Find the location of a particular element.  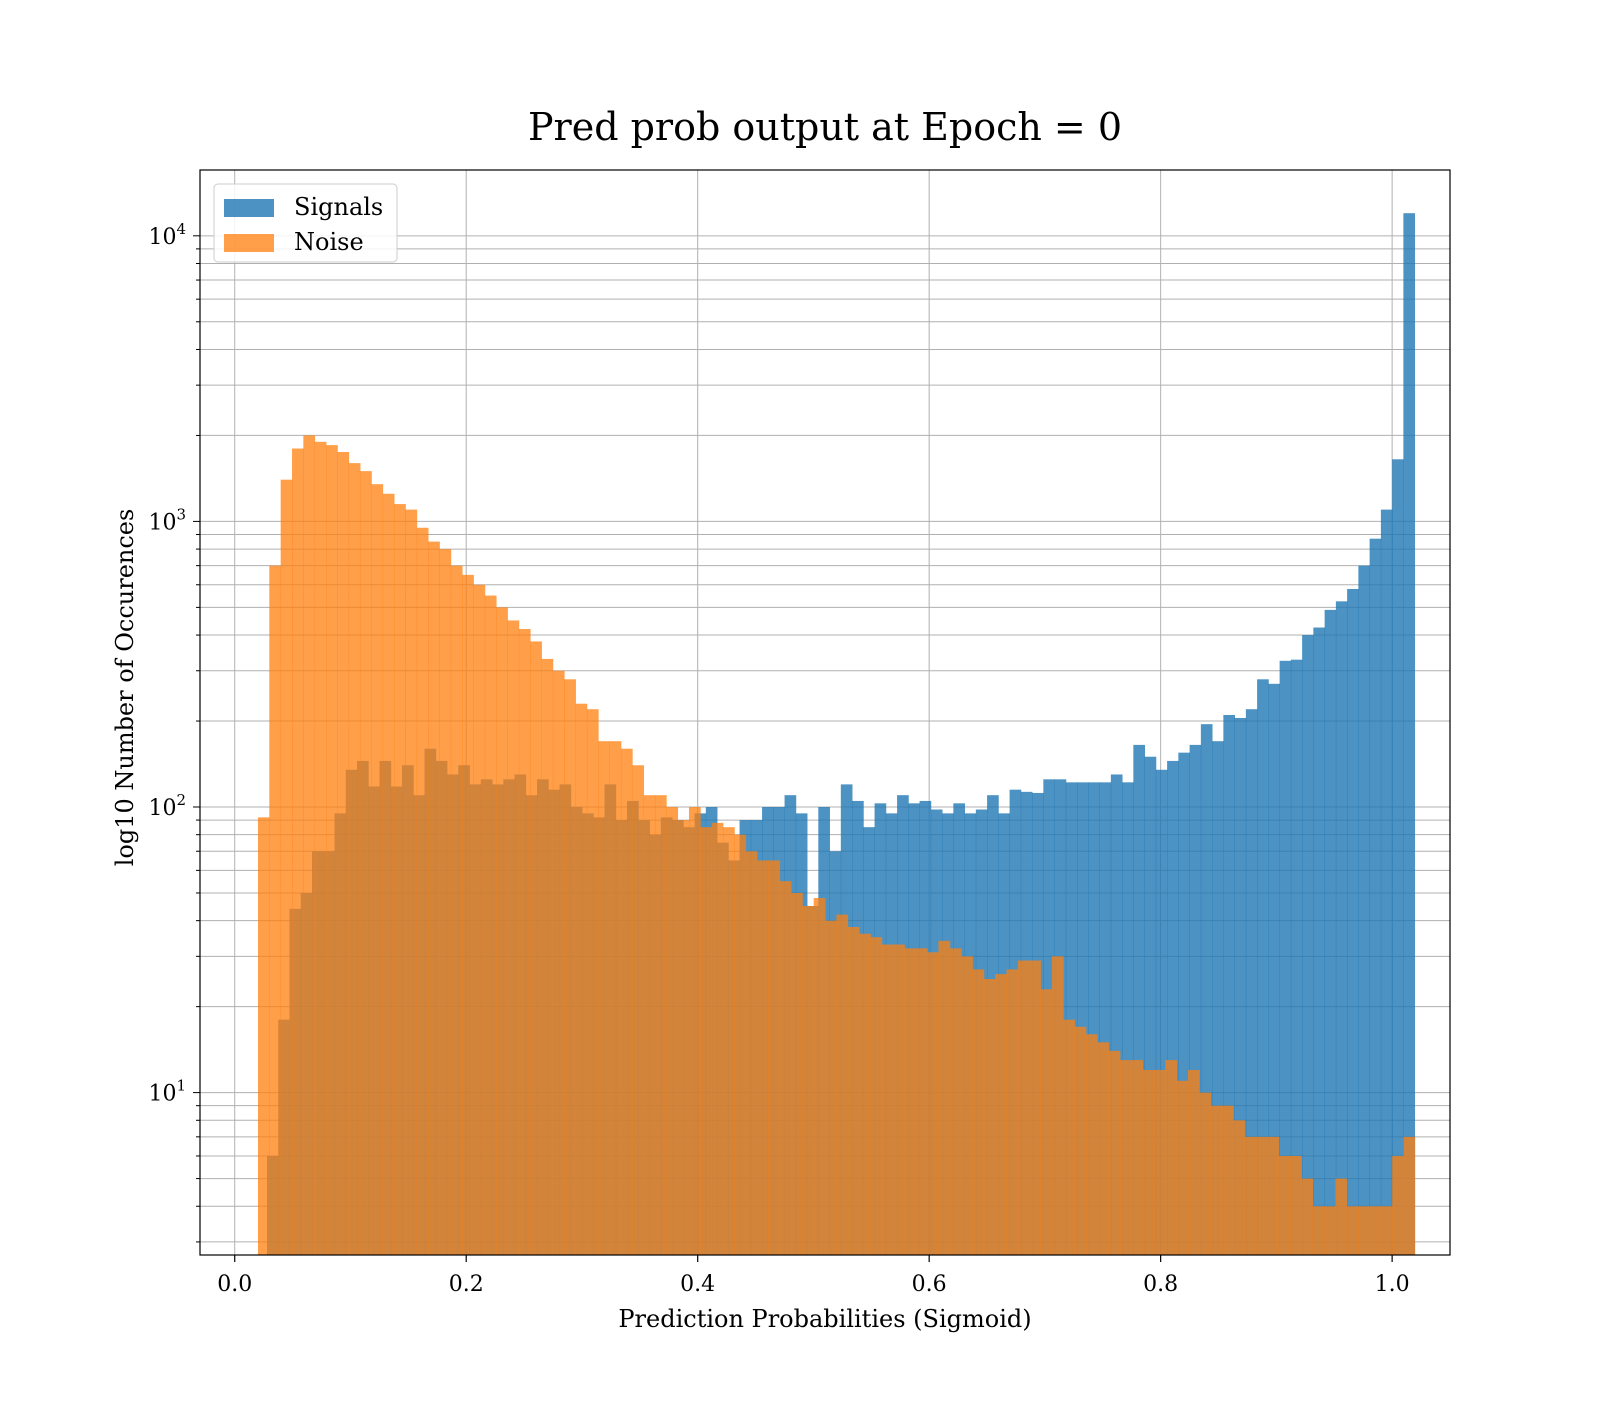

x-axis-label: Prediction Probabilities (Sigmoid) is located at coordinates (824, 1319).